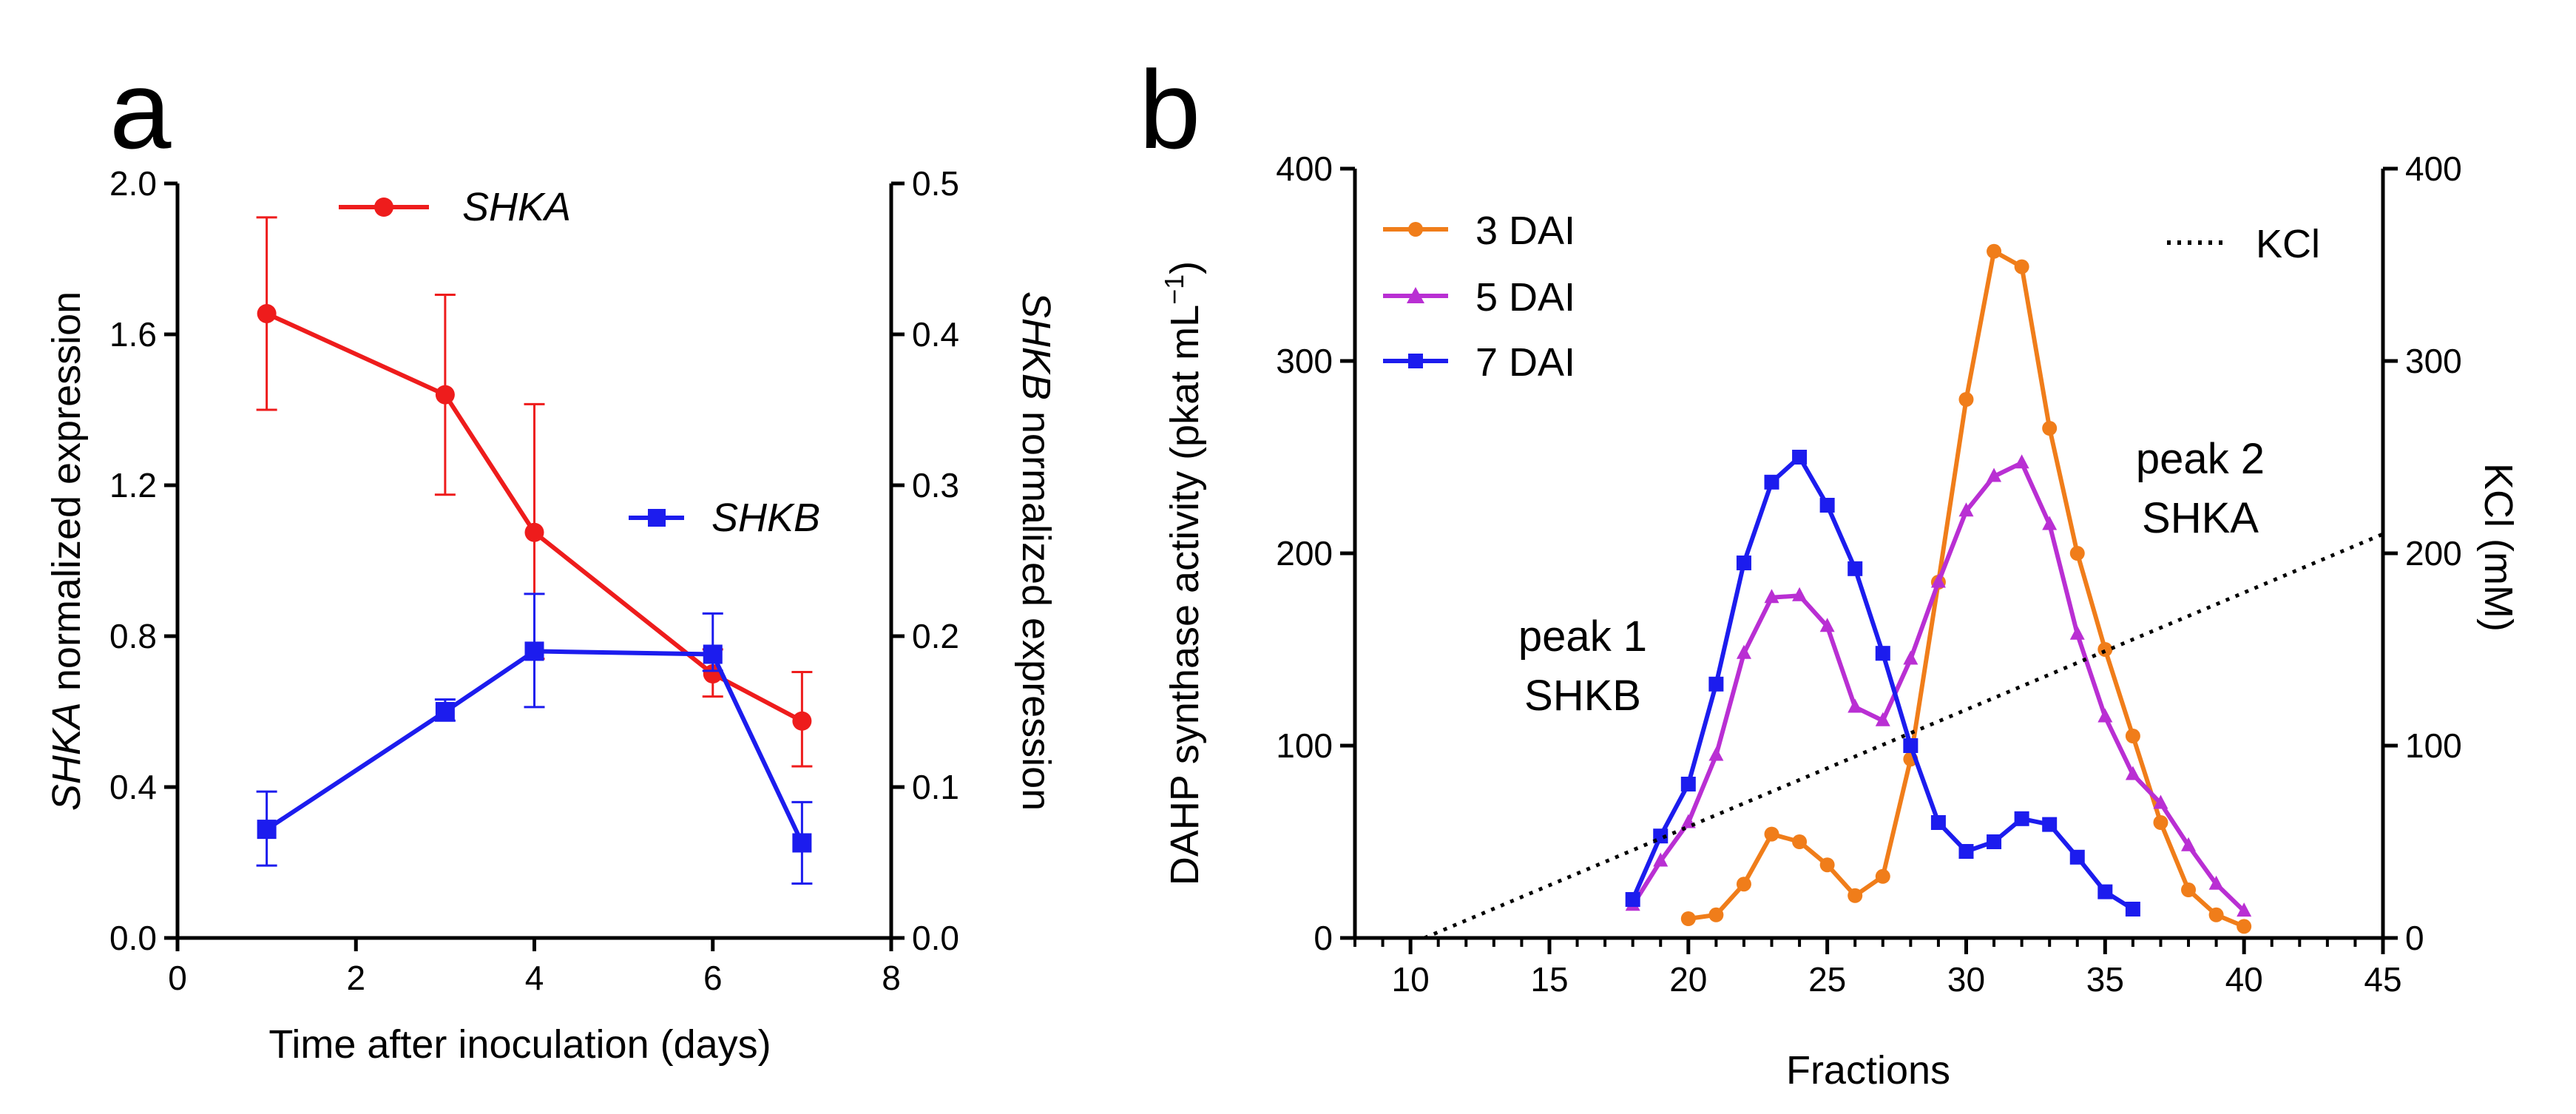 This screenshot has height=1114, width=2576. Describe the element at coordinates (935, 787) in the screenshot. I see `panel-a-right-tick-label: 0.1` at that location.